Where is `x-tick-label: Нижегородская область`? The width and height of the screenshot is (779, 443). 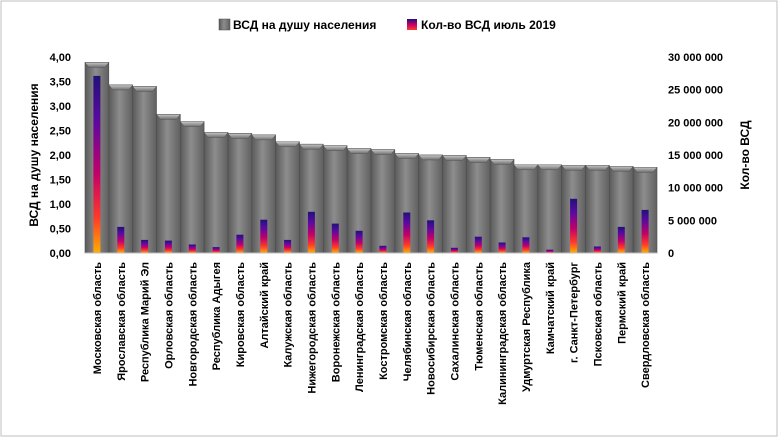 x-tick-label: Нижегородская область is located at coordinates (312, 328).